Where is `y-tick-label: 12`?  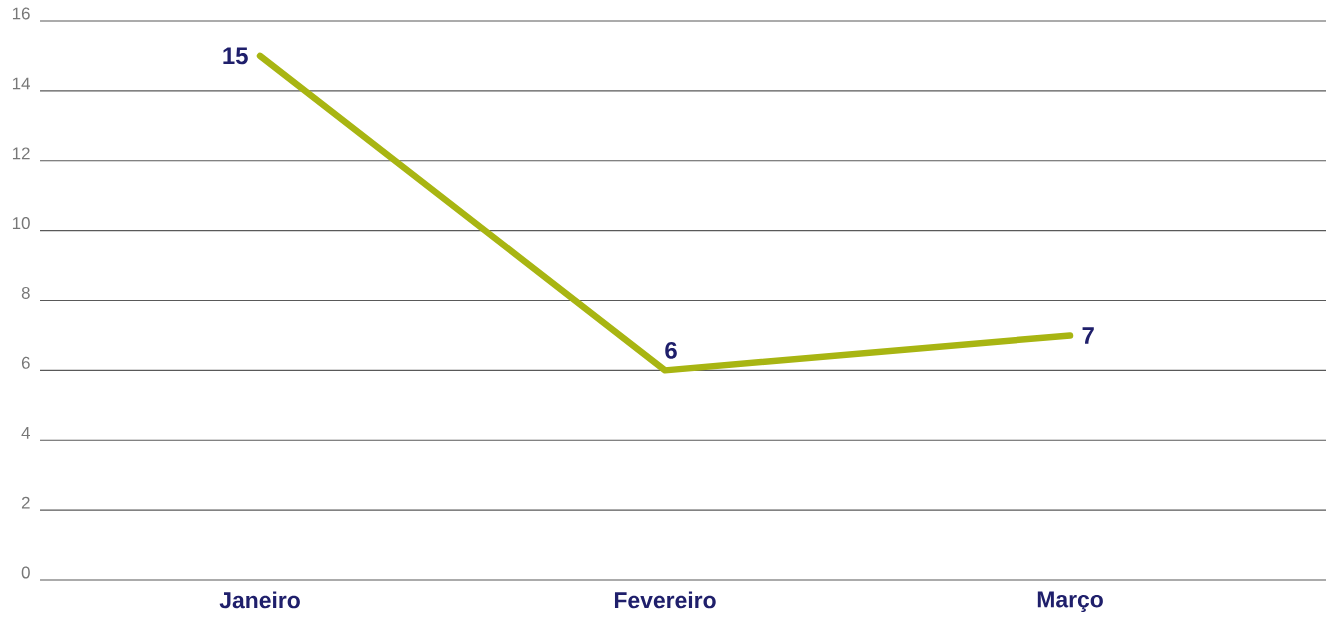 y-tick-label: 12 is located at coordinates (21, 153).